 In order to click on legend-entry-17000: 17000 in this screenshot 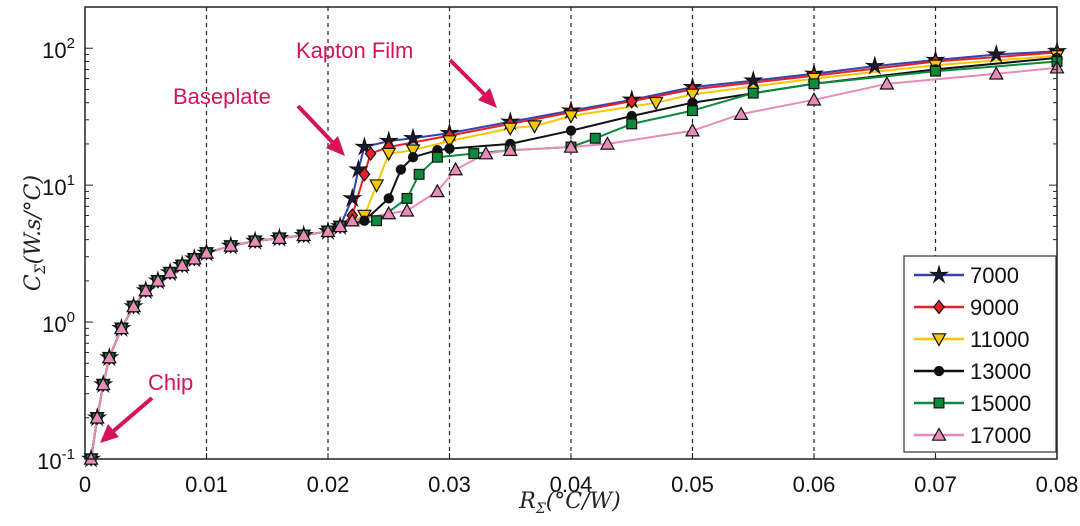, I will do `click(972, 435)`.